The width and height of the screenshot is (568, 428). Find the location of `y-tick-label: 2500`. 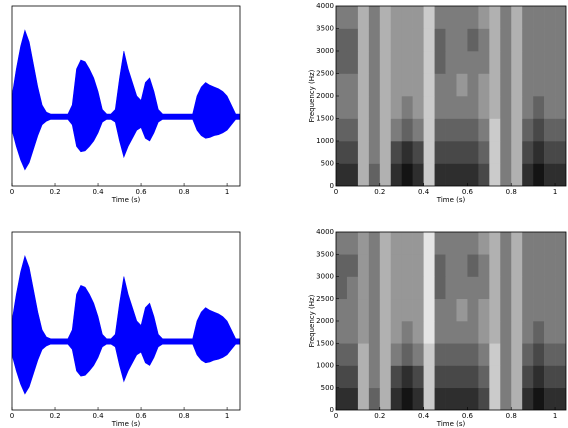

y-tick-label: 2500 is located at coordinates (325, 299).